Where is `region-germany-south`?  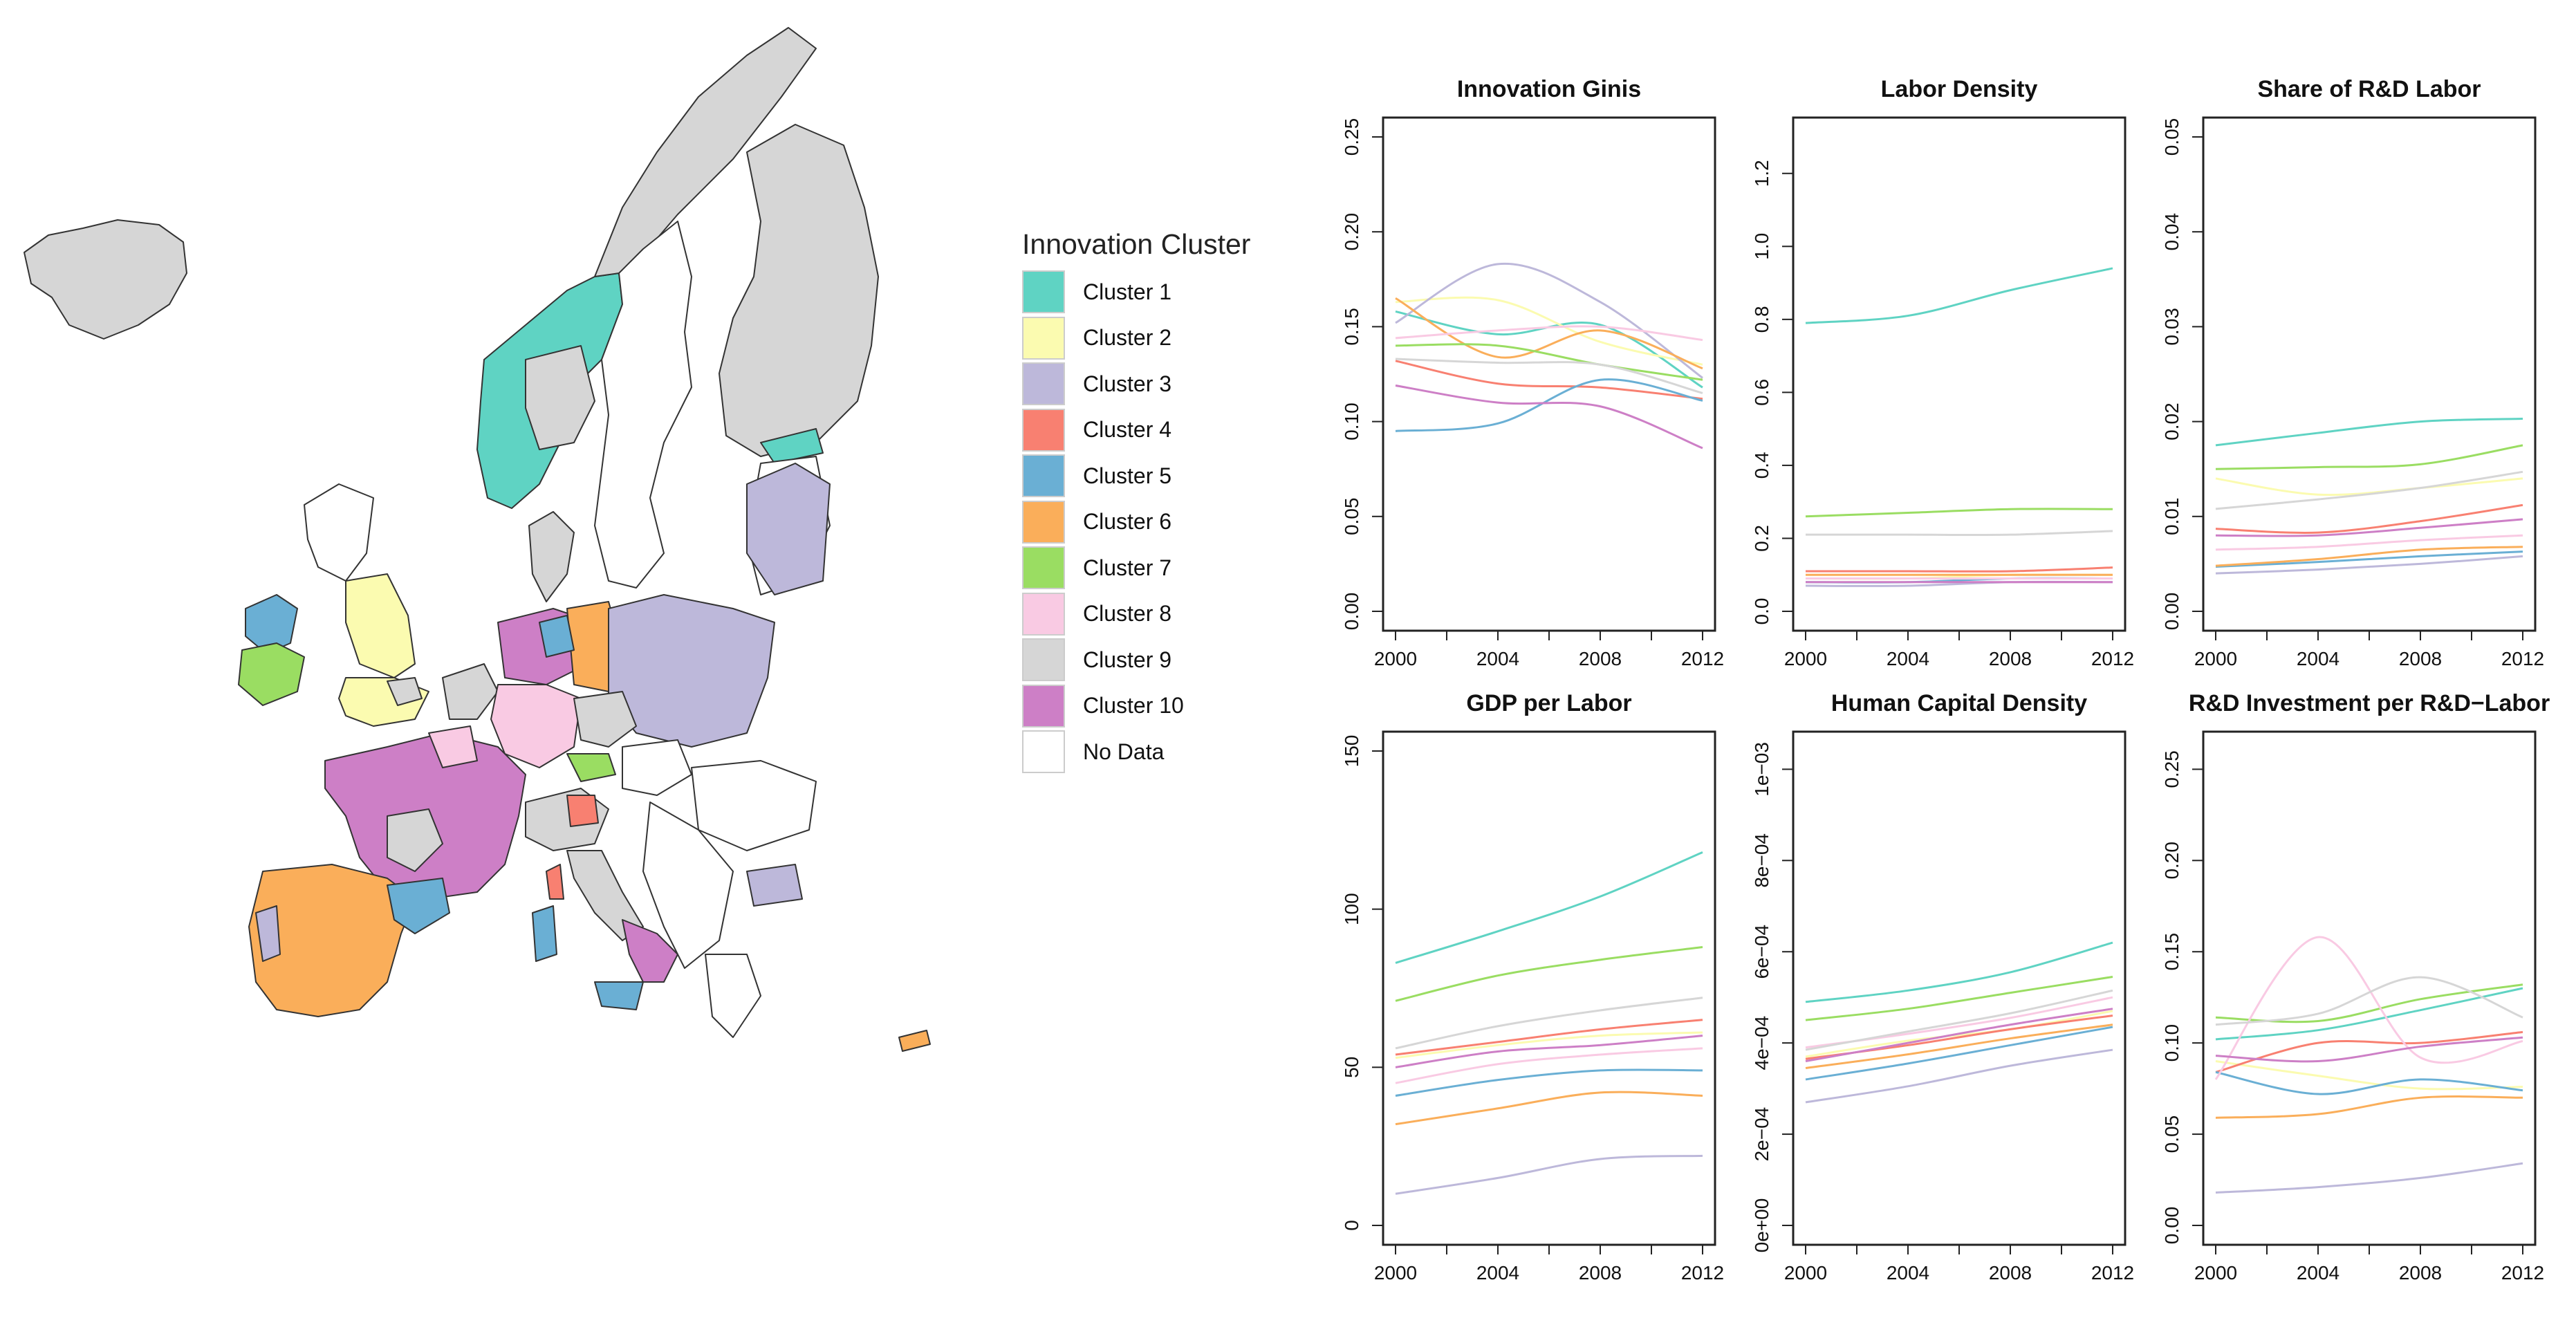 region-germany-south is located at coordinates (536, 726).